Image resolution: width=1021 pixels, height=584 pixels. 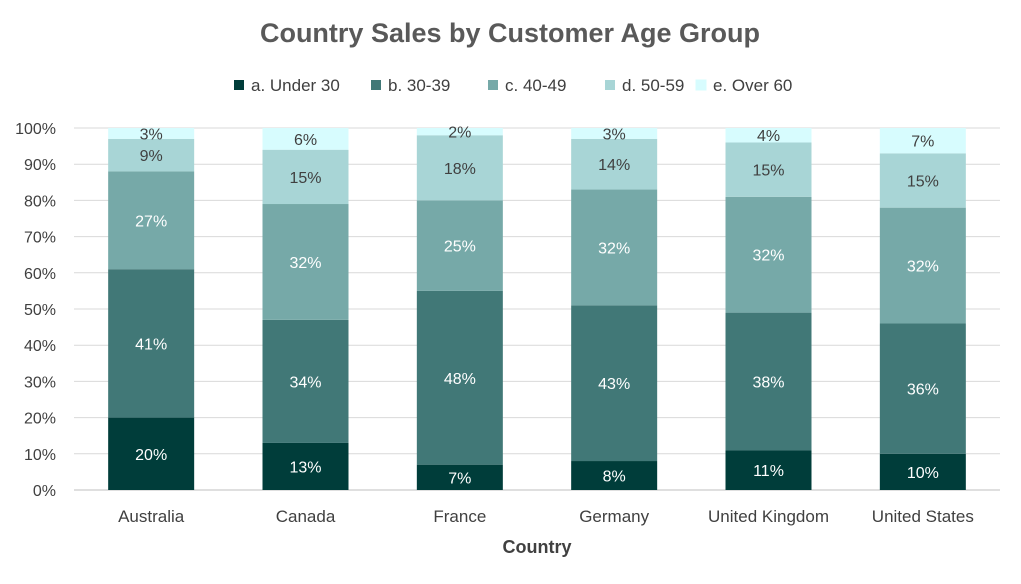 I want to click on data-label: 34%, so click(x=305, y=382).